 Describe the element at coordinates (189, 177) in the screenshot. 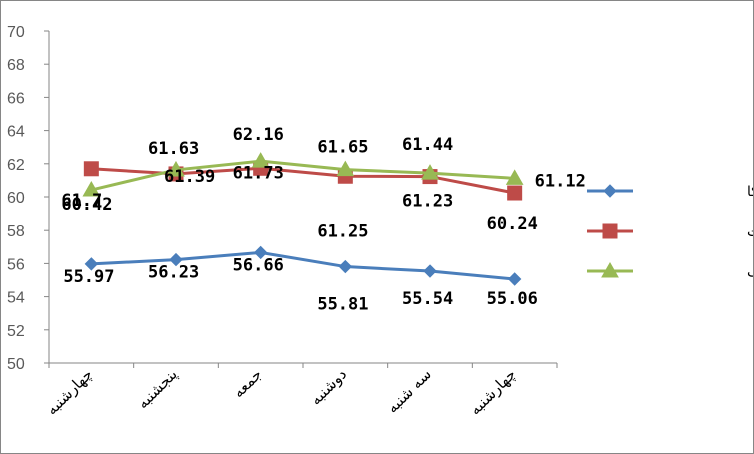

I see `data-label: 61.39` at that location.